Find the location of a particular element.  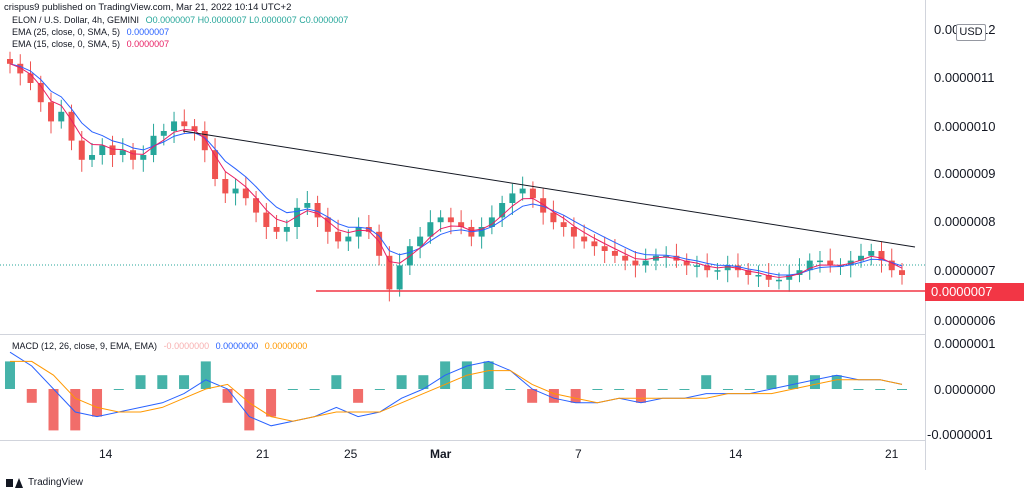

ema25-label: EMA (25, close, 0, SMA, 5) is located at coordinates (66, 32).